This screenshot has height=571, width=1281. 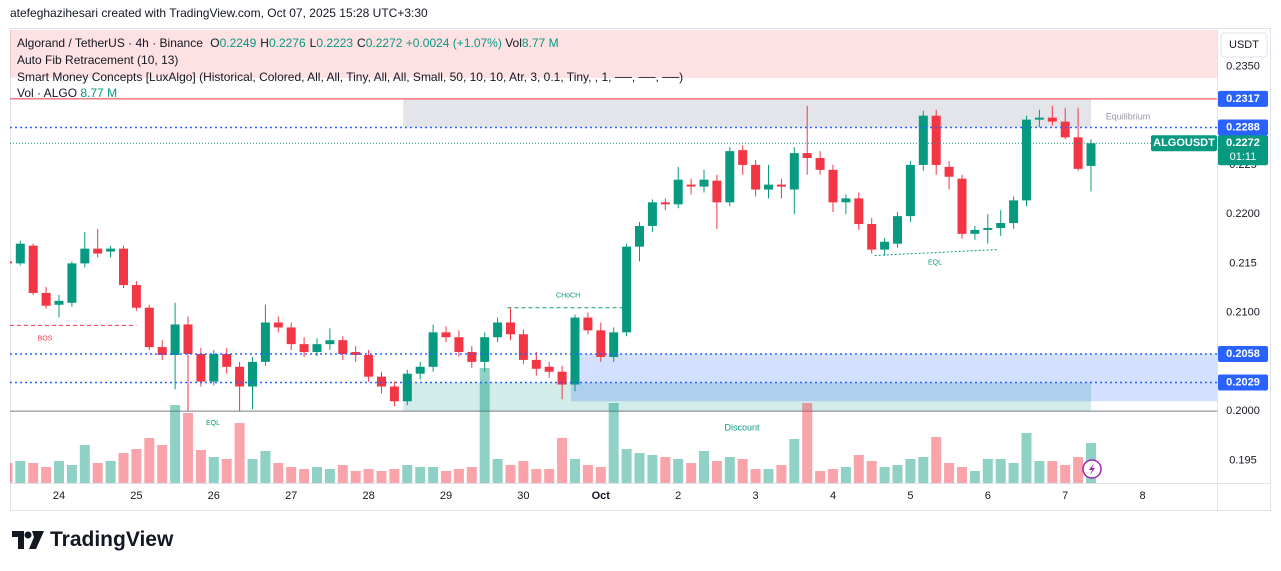 What do you see at coordinates (1243, 214) in the screenshot?
I see `y-tick-label: 0.2200` at bounding box center [1243, 214].